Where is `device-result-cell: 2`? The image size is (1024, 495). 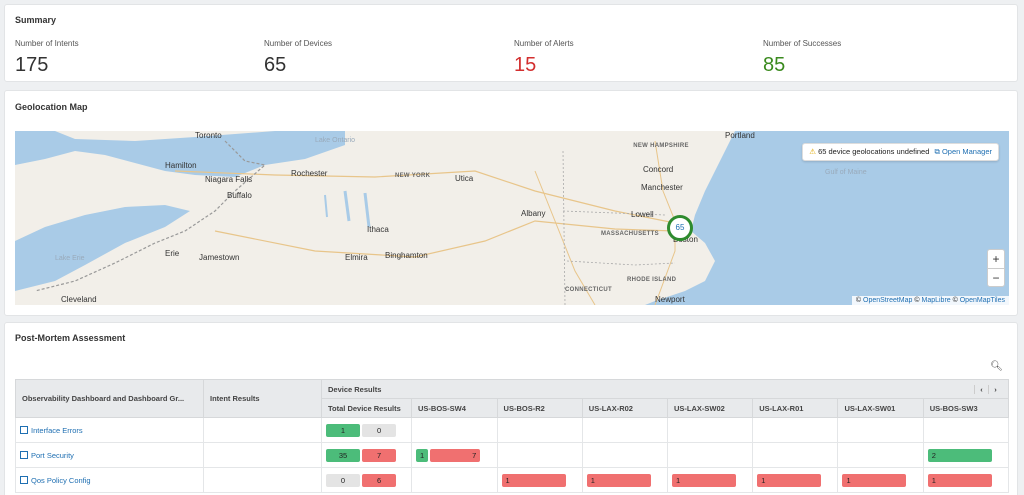 device-result-cell: 2 is located at coordinates (966, 455).